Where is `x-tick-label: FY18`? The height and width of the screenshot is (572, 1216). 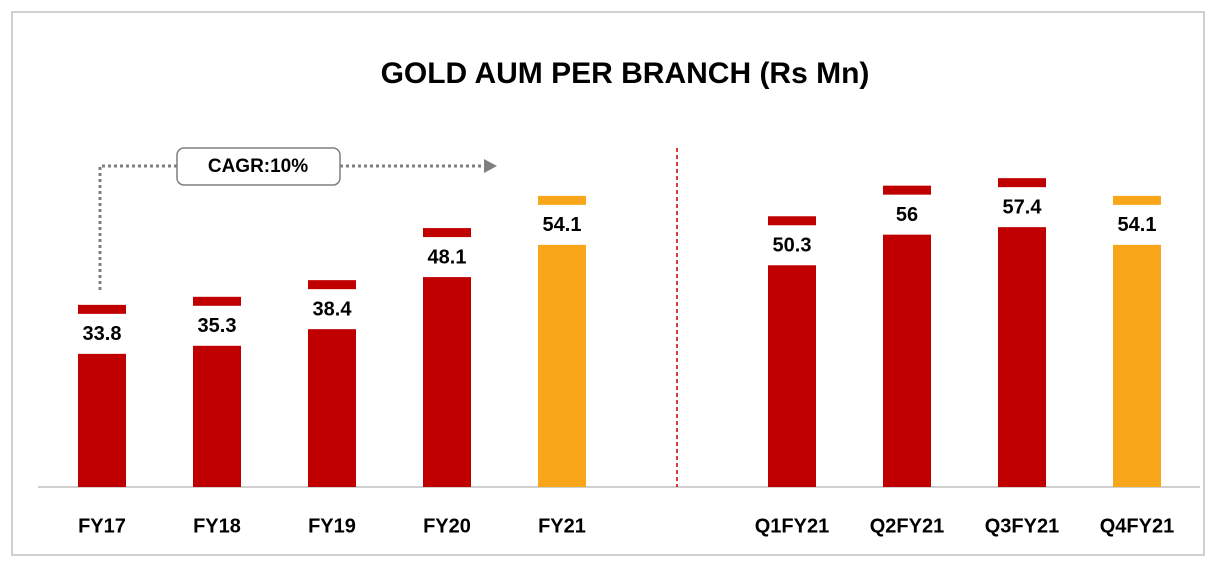
x-tick-label: FY18 is located at coordinates (217, 526).